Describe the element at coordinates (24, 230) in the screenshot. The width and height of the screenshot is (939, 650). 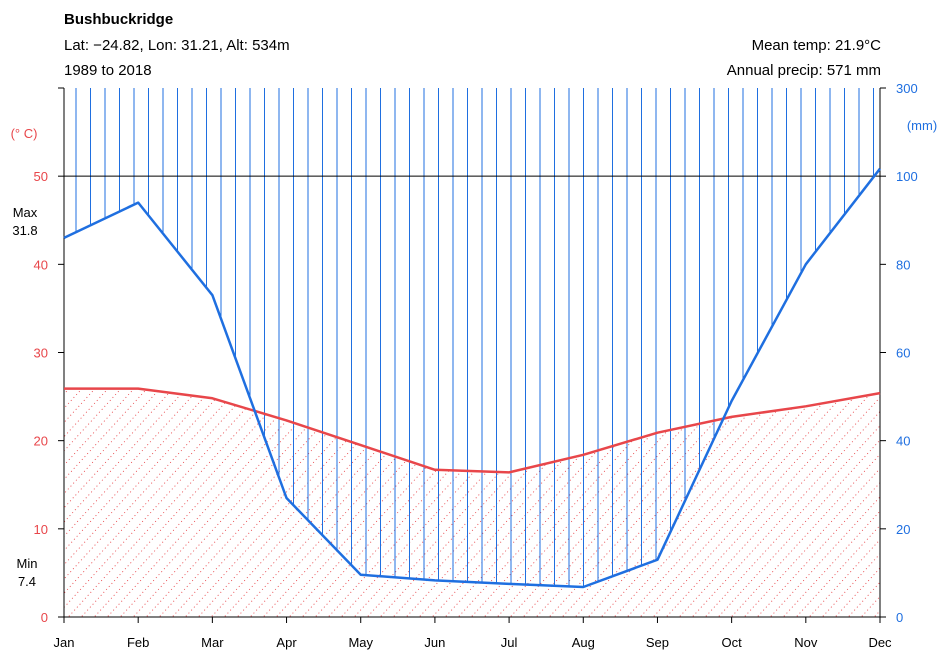
I see `max-temp-value: 31.8` at that location.